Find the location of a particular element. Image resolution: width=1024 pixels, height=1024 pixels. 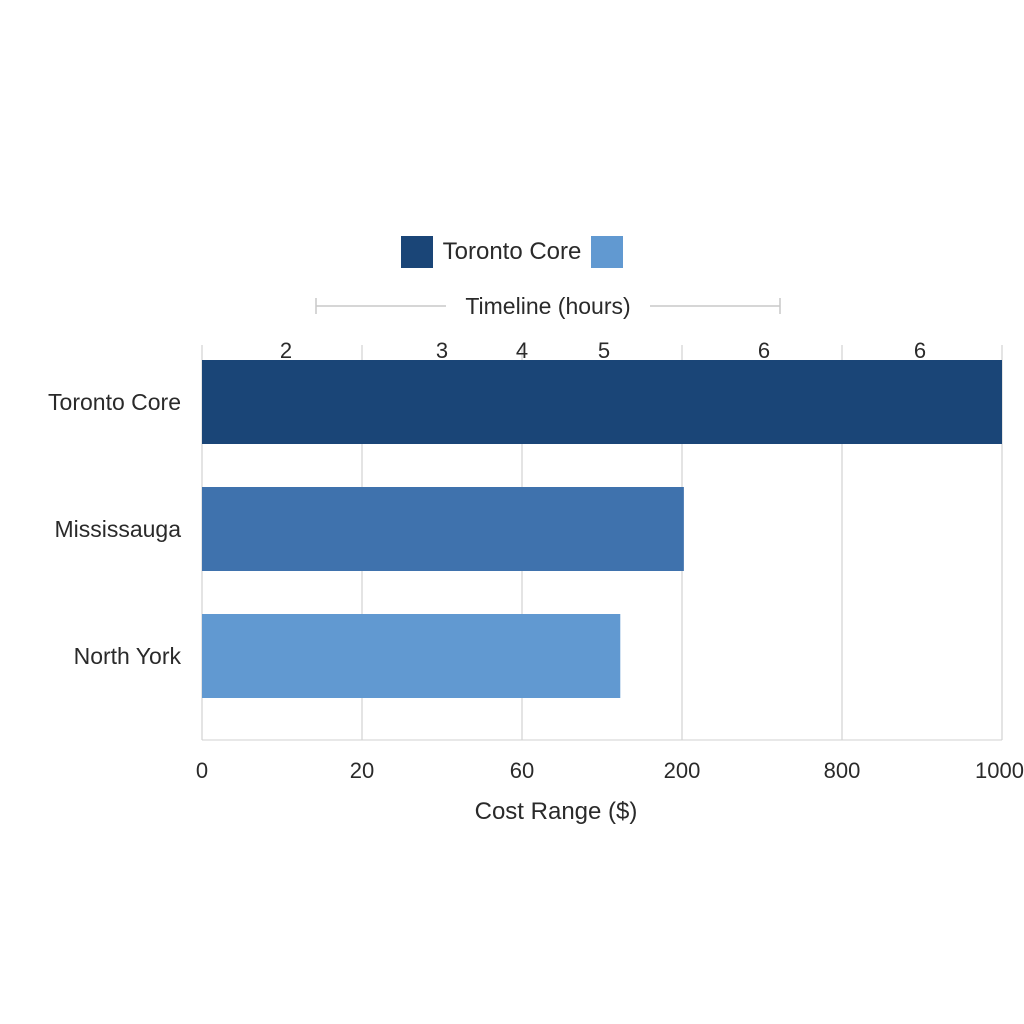

category-label: Toronto Core is located at coordinates (114, 402).